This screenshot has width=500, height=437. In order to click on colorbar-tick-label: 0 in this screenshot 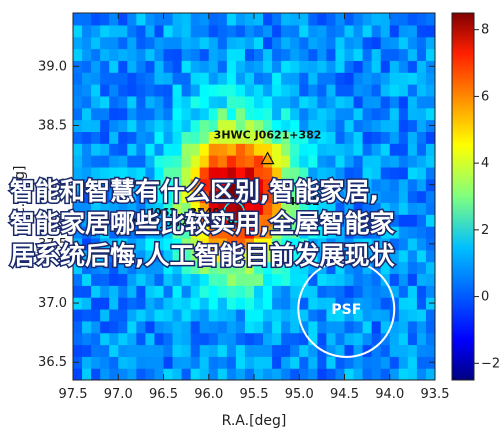, I will do `click(485, 297)`.